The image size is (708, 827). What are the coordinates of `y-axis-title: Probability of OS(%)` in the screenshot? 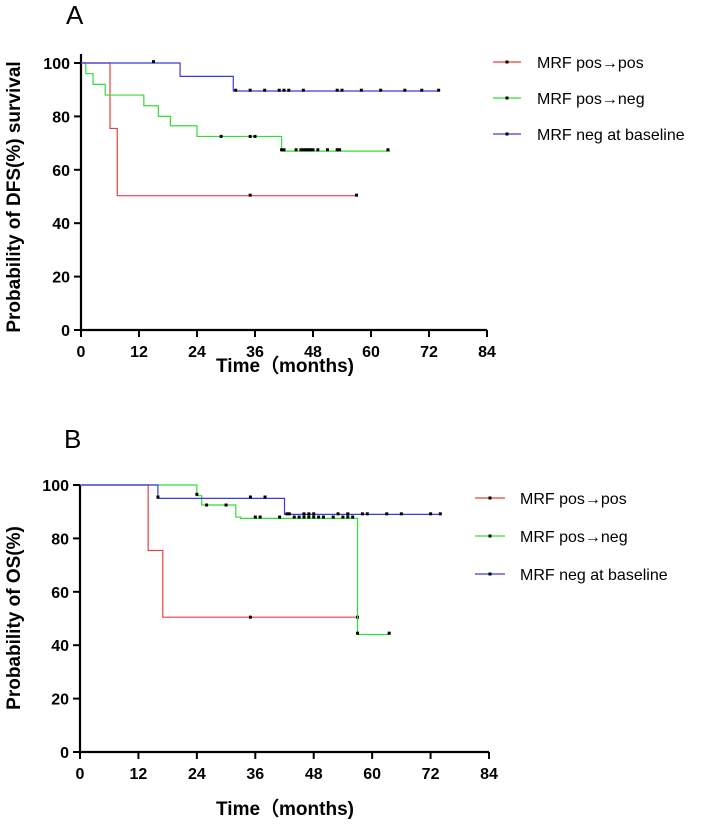 It's located at (14, 618).